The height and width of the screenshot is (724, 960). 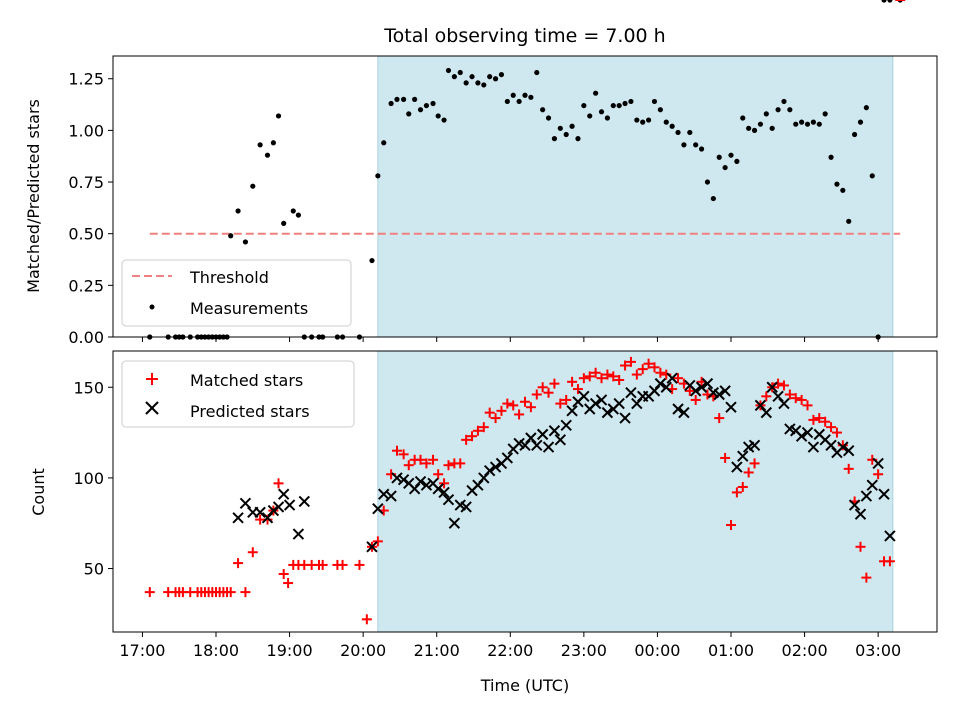 What do you see at coordinates (86, 182) in the screenshot?
I see `top-ytick-label: 0.75` at bounding box center [86, 182].